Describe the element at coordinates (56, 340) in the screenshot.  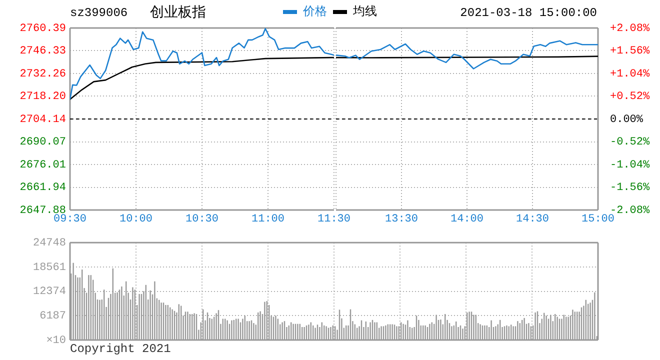
I see `y-axis-title: ×10` at that location.